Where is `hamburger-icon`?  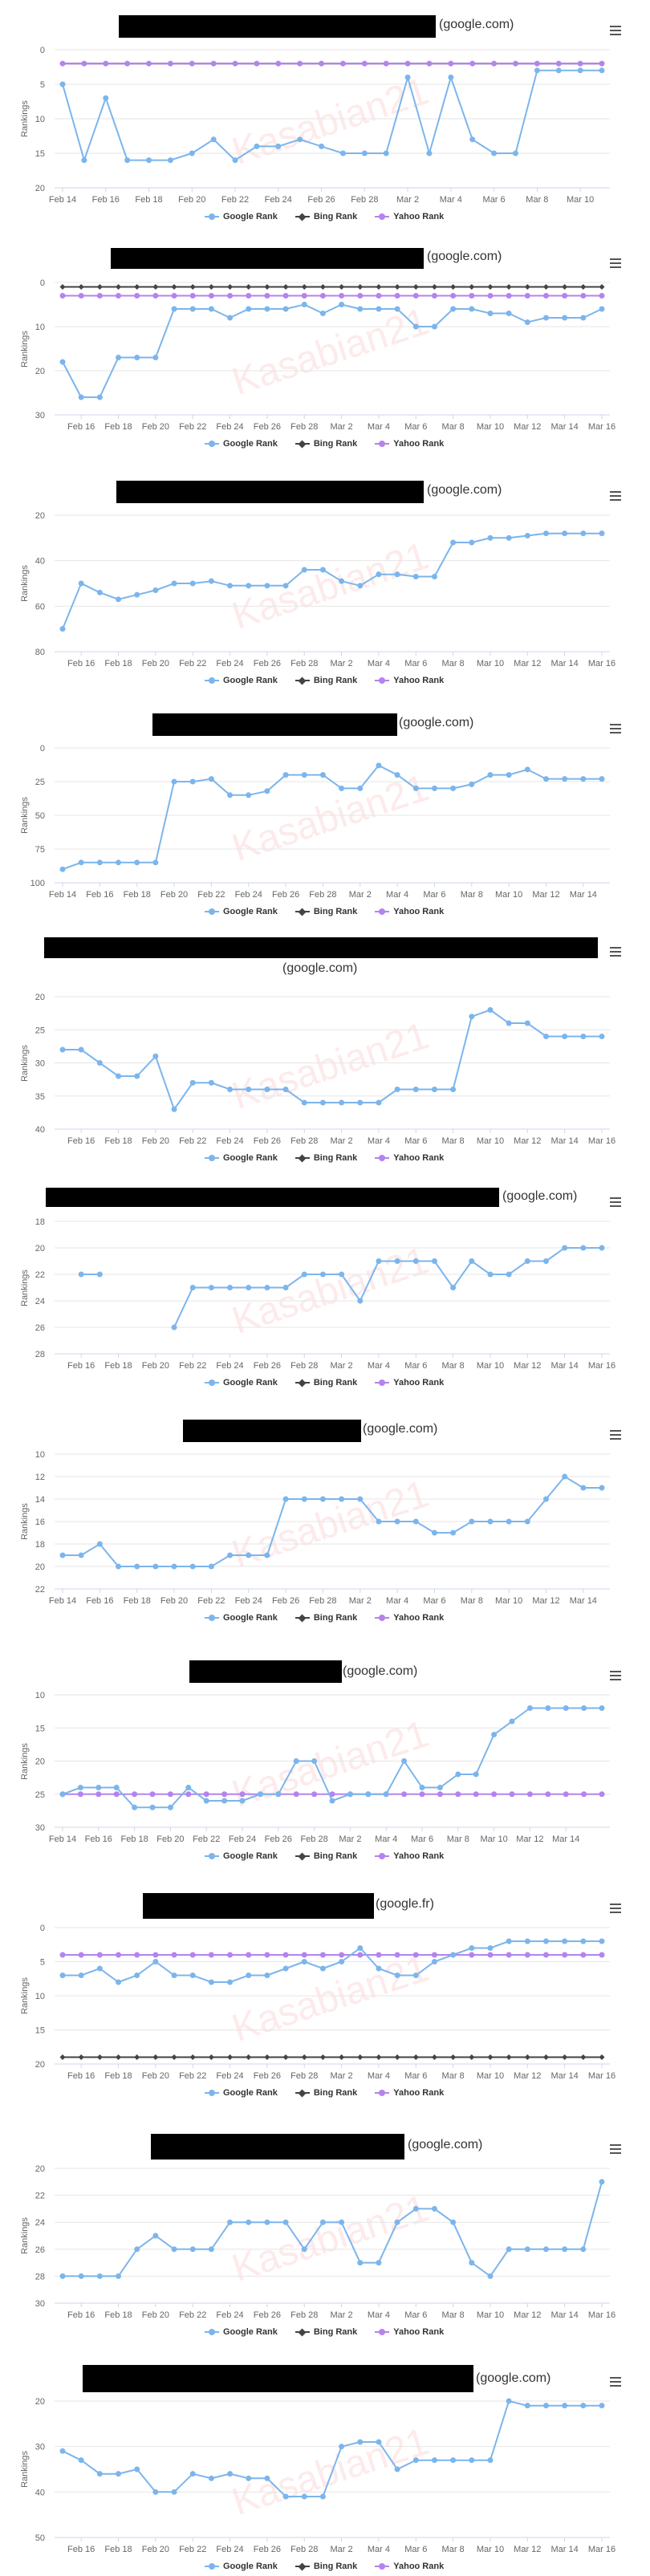 hamburger-icon is located at coordinates (615, 1675).